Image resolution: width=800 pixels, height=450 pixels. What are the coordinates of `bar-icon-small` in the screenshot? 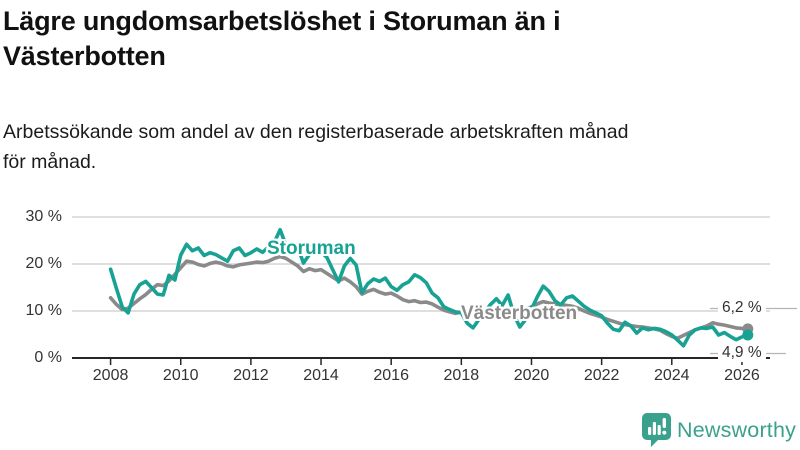 It's located at (650, 431).